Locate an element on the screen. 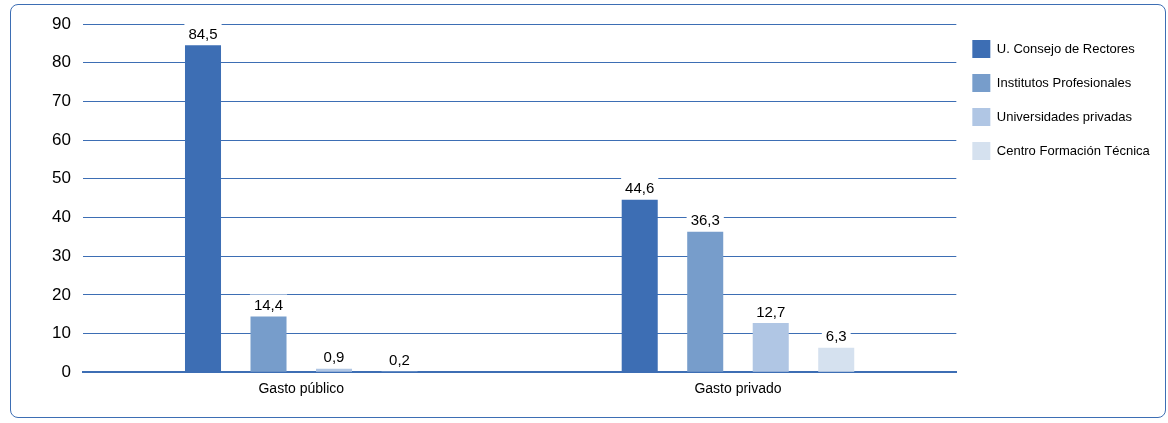  y-tick-label: 30 is located at coordinates (61, 255).